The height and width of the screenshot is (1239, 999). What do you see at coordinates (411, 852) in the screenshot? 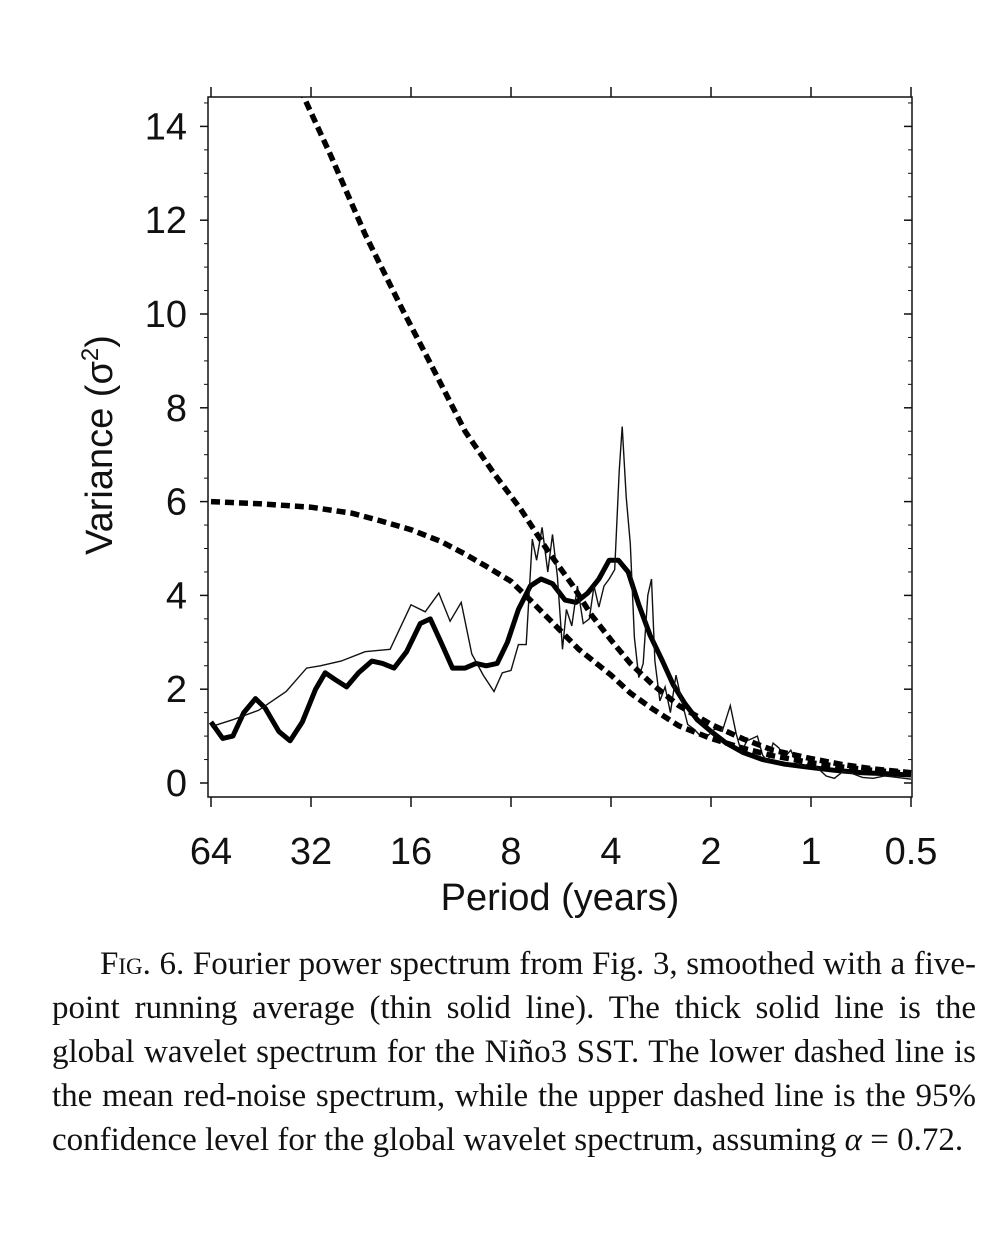
I see `x-tick-label: 16` at bounding box center [411, 852].